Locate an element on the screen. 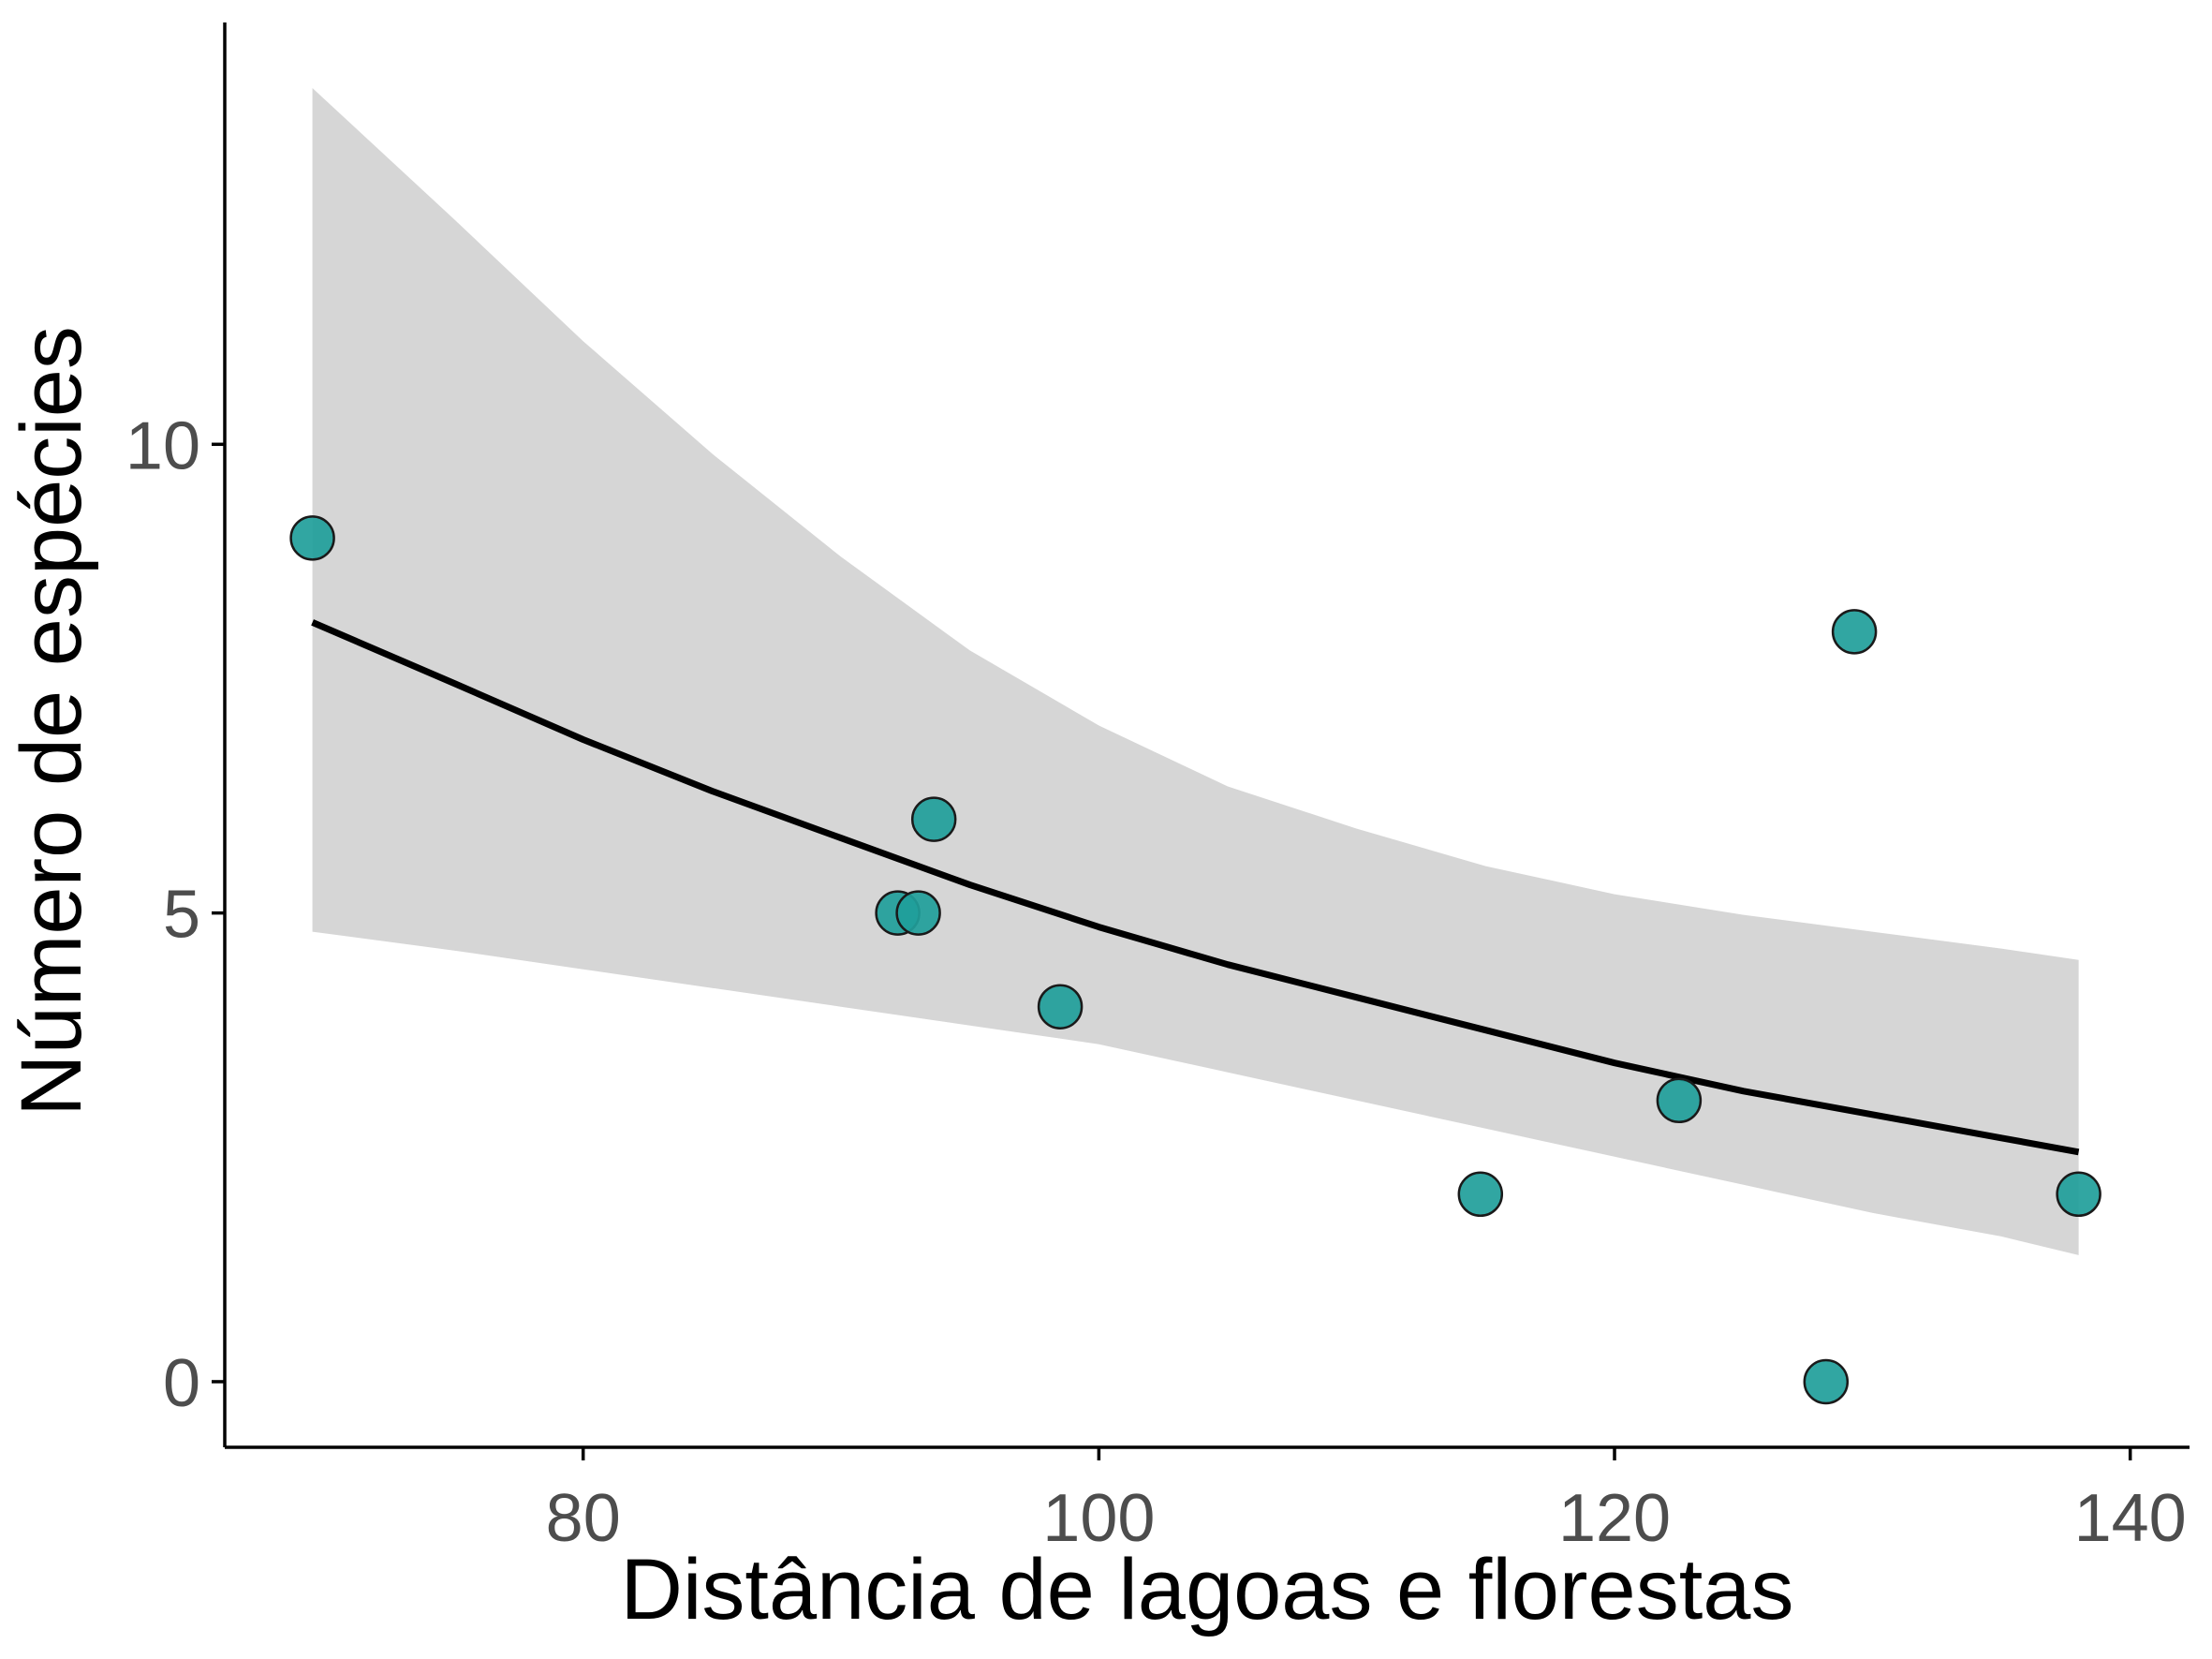  x-tick-label: 140 is located at coordinates (2130, 1519).